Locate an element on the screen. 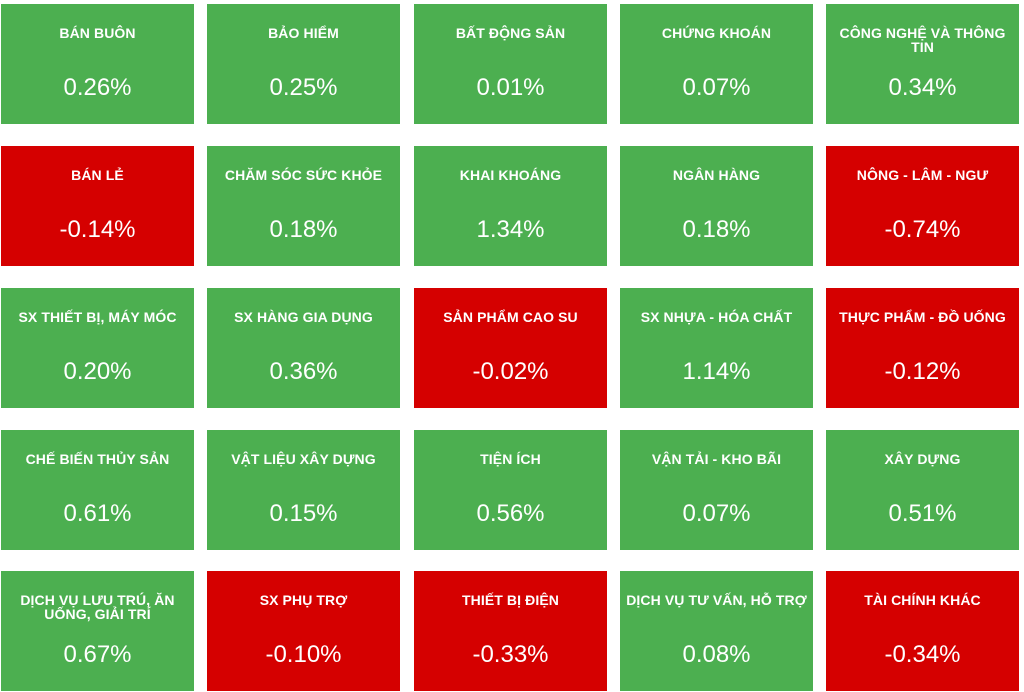 The image size is (1024, 692). sector-name: SX NHỰA - HÓA CHẤT is located at coordinates (716, 317).